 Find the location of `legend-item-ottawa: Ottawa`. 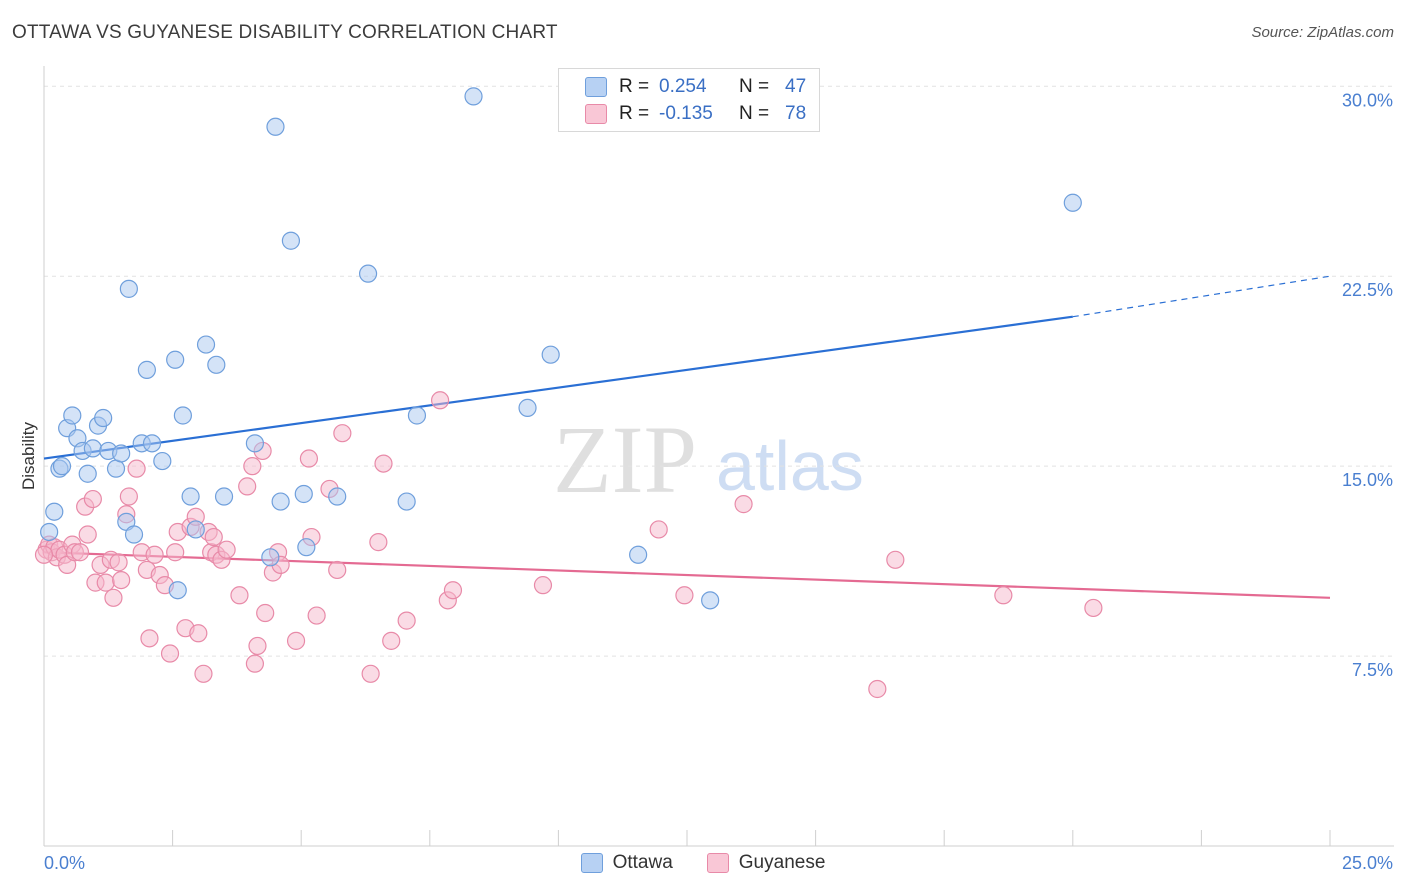

legend-item-ottawa: Ottawa is located at coordinates (626, 863).